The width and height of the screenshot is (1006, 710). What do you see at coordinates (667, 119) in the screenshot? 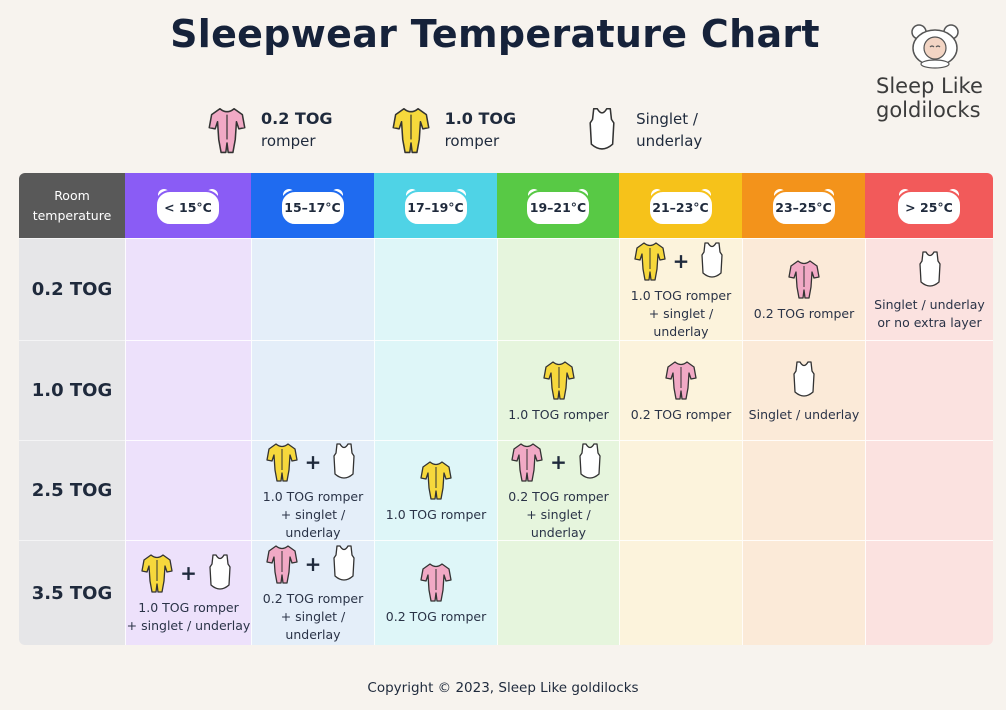
I see `legend-label: Singlet /` at bounding box center [667, 119].